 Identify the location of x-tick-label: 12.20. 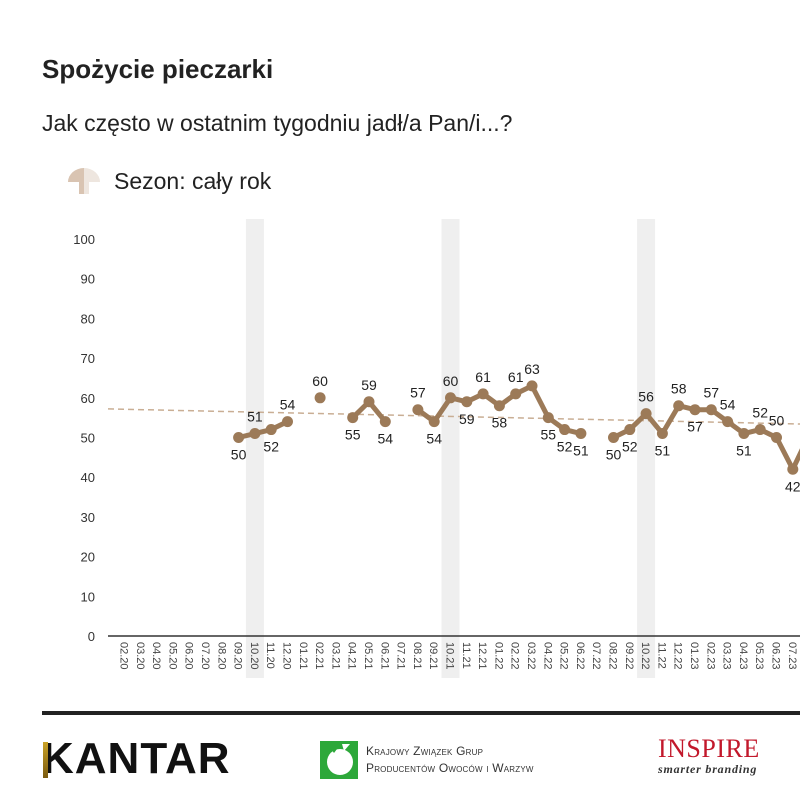
(287, 656).